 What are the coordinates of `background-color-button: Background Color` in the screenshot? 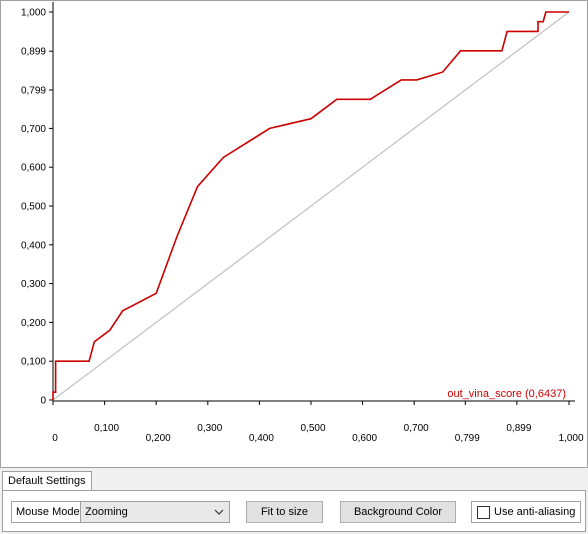 It's located at (398, 512).